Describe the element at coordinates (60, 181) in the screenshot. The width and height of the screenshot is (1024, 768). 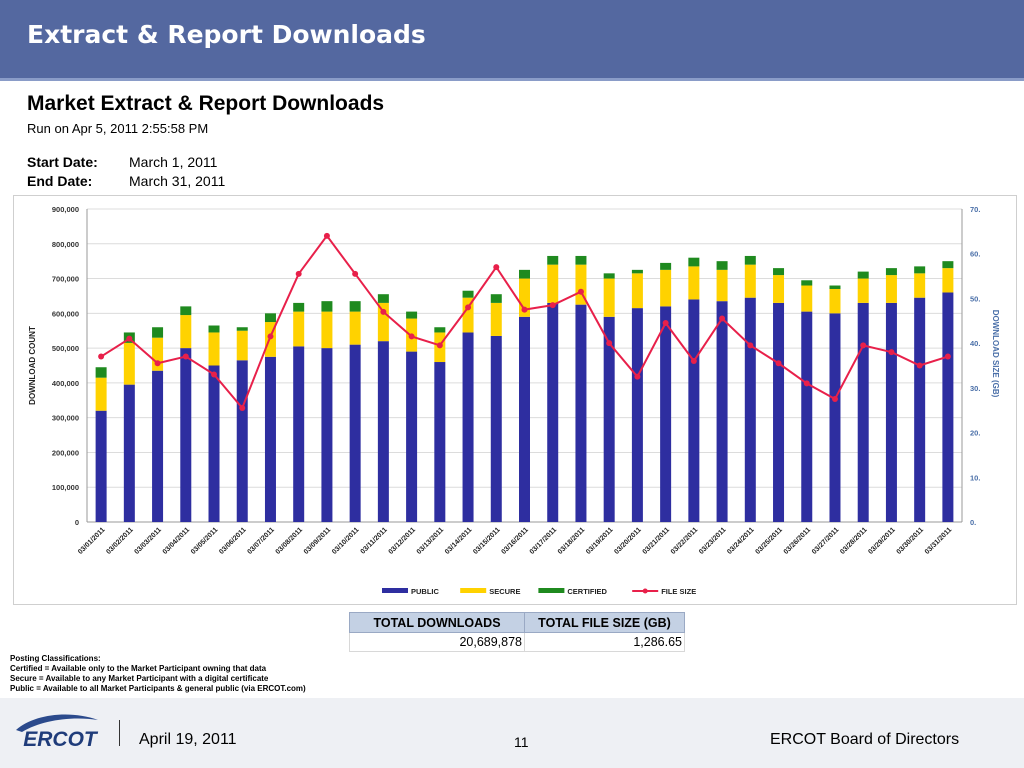
I see `end-date-label: End Date:` at that location.